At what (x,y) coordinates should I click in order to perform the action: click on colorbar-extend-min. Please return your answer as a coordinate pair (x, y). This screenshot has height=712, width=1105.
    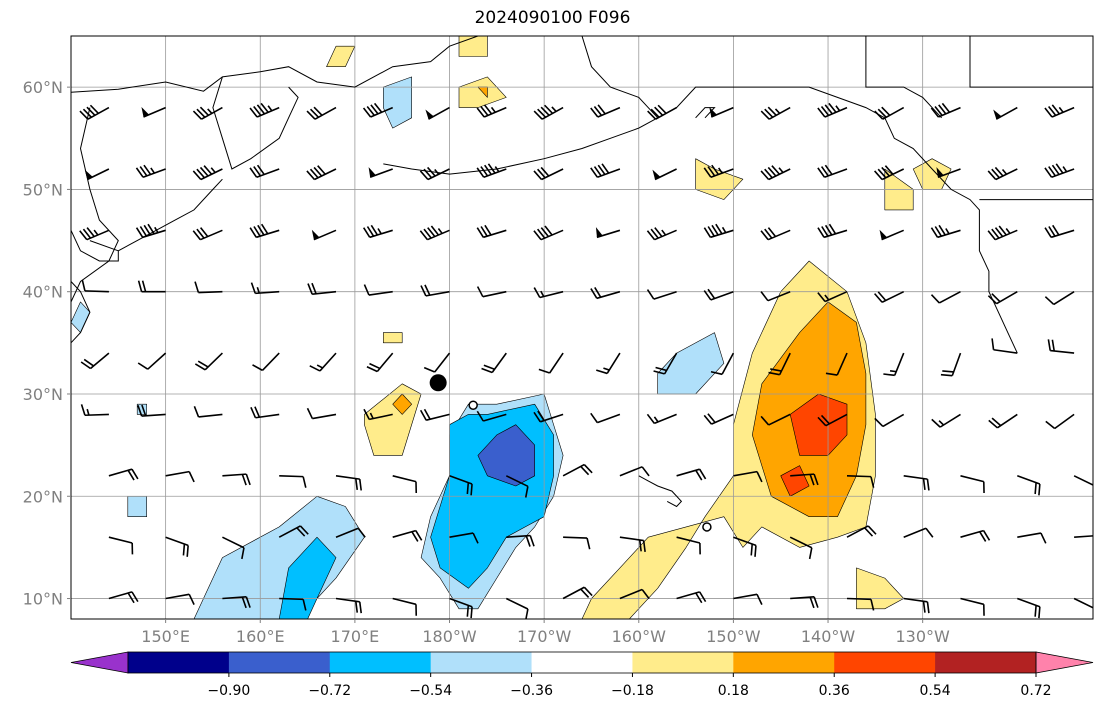
    Looking at the image, I should click on (99, 662).